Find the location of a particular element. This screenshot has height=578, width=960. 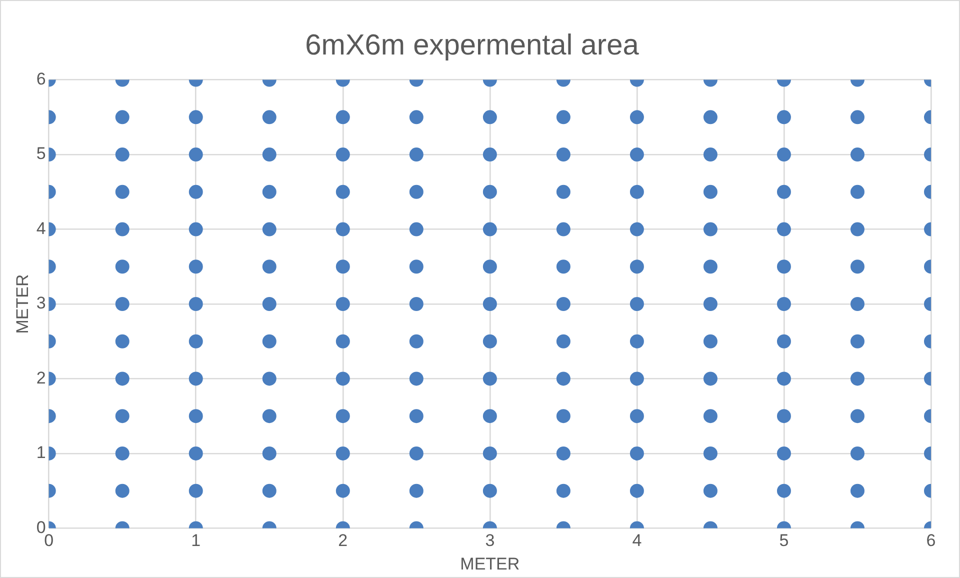

y-tick-label: 6 is located at coordinates (41, 78).